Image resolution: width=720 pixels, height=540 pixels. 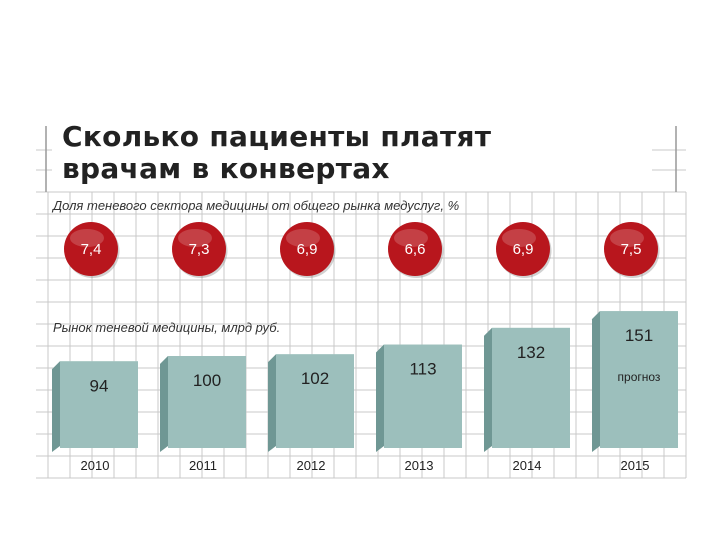 I want to click on market-subtitle: Рынок теневой медицины, млрд руб., so click(x=166, y=327).